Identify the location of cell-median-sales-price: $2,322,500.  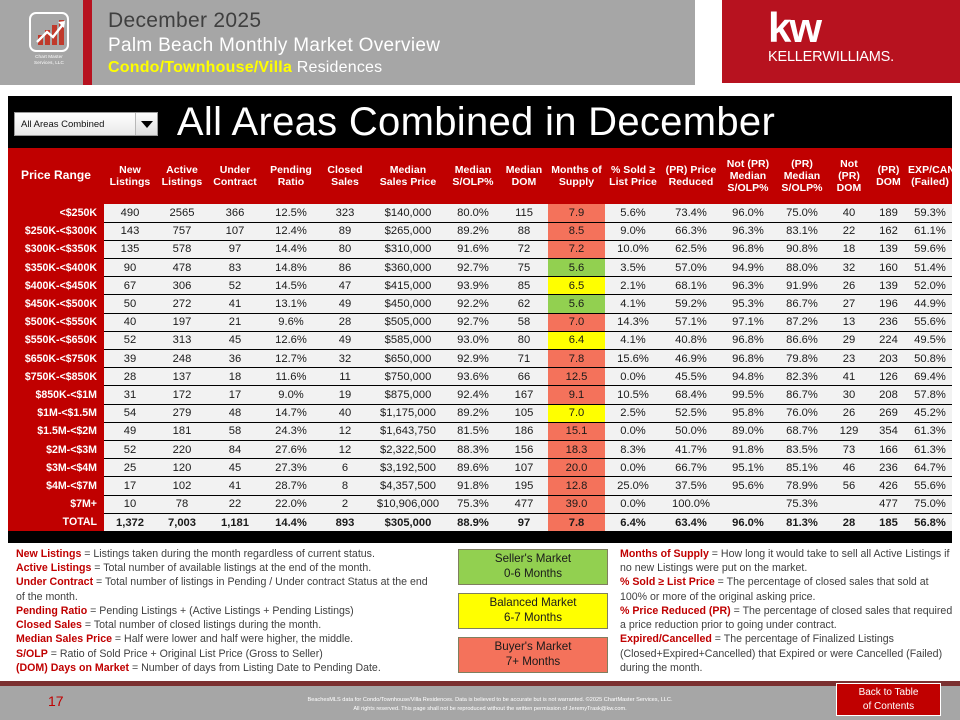
(408, 450).